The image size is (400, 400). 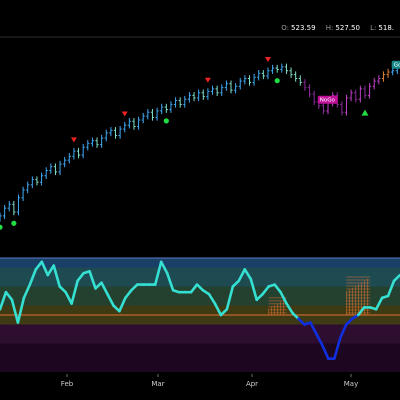 I want to click on signal-tag: Go, so click(x=395, y=64).